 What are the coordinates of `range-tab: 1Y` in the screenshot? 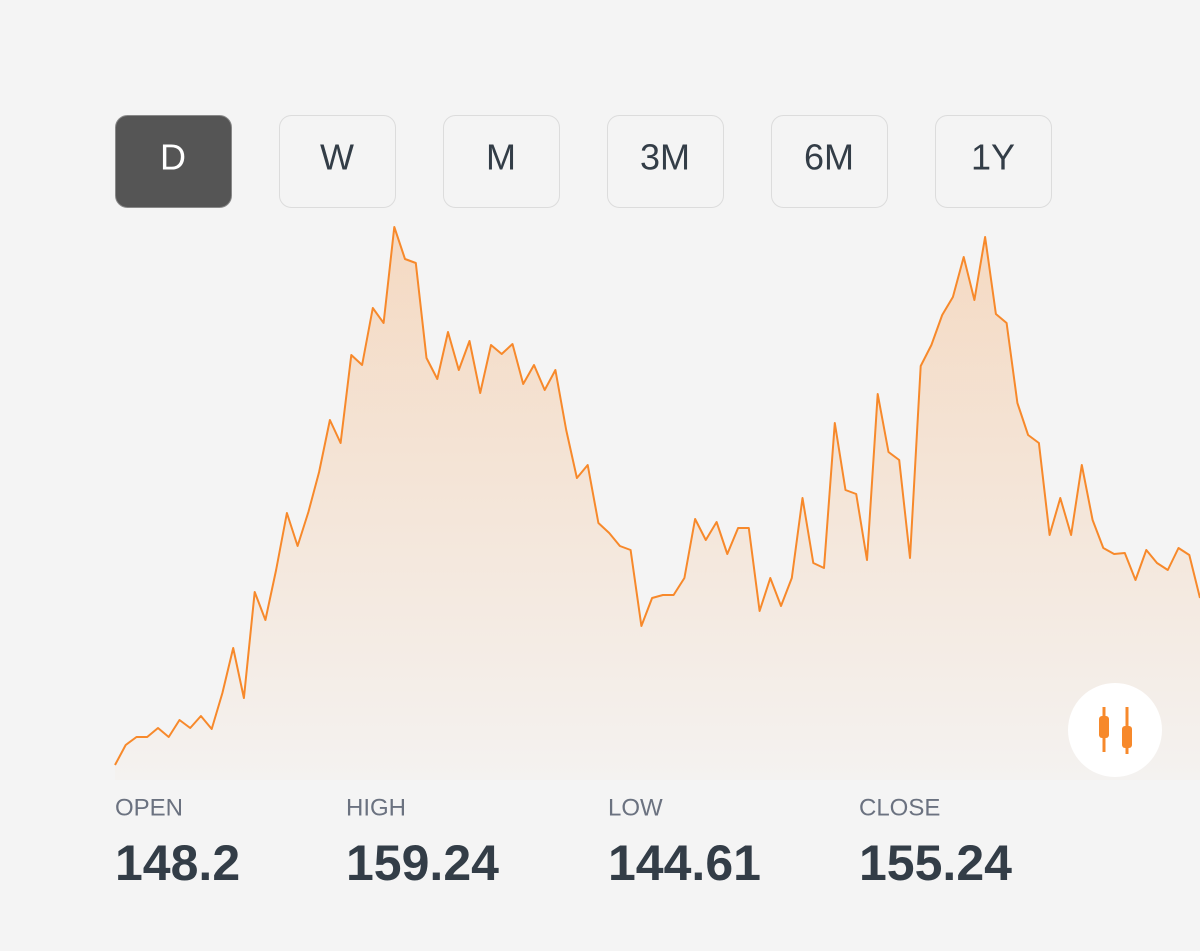 It's located at (993, 161).